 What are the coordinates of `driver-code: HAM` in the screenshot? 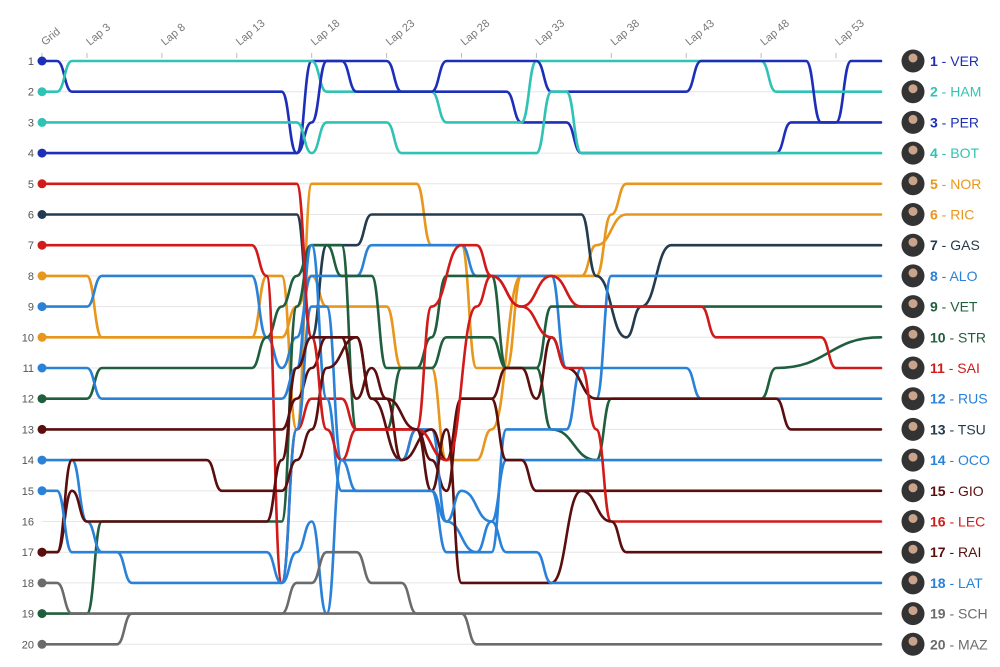 It's located at (965, 92).